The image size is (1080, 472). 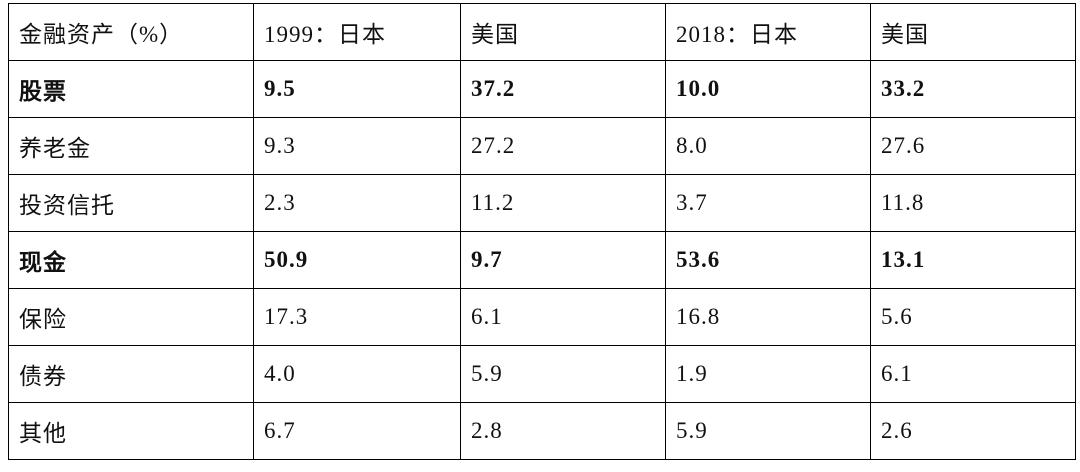 What do you see at coordinates (768, 317) in the screenshot?
I see `value-cell: 16.8` at bounding box center [768, 317].